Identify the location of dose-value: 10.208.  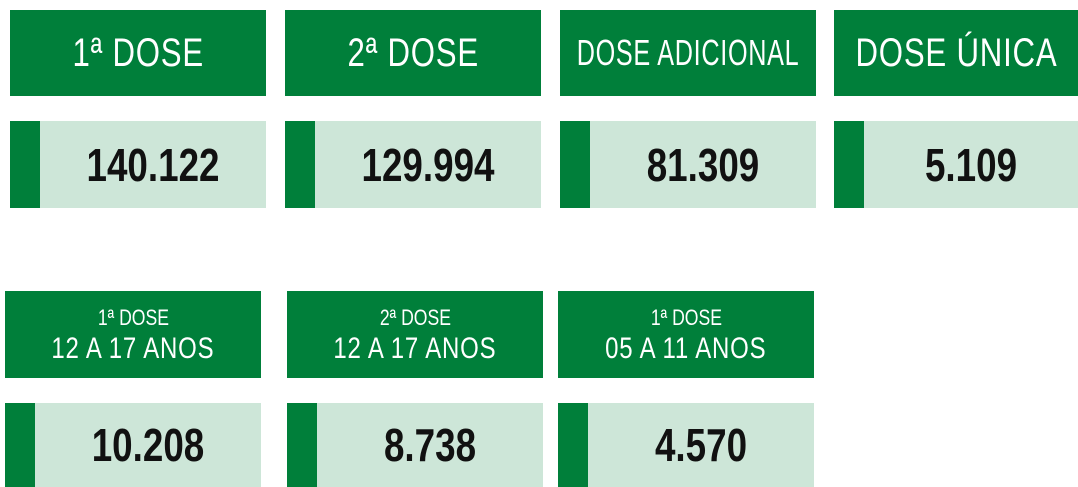
(148, 445).